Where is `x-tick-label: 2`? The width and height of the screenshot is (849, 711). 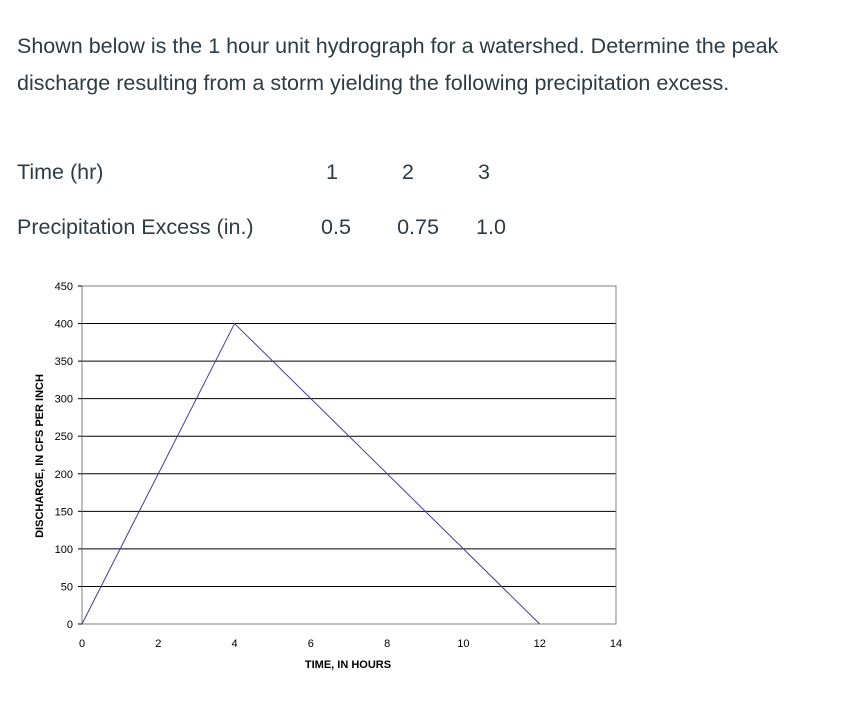 x-tick-label: 2 is located at coordinates (158, 644).